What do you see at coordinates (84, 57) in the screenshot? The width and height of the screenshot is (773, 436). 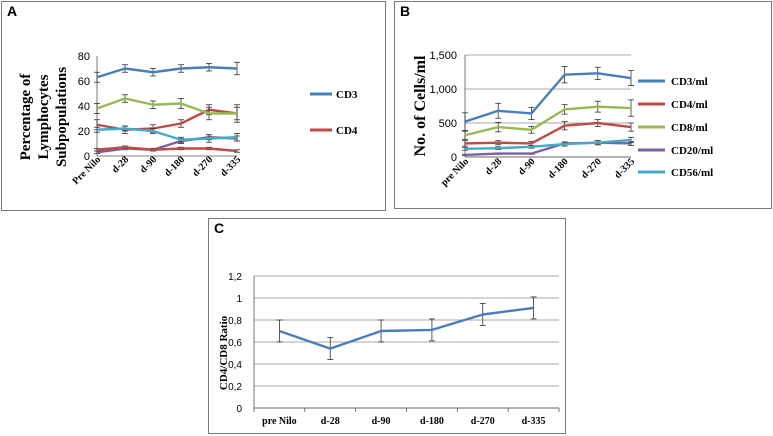 I see `chart-a-ytick: 80` at bounding box center [84, 57].